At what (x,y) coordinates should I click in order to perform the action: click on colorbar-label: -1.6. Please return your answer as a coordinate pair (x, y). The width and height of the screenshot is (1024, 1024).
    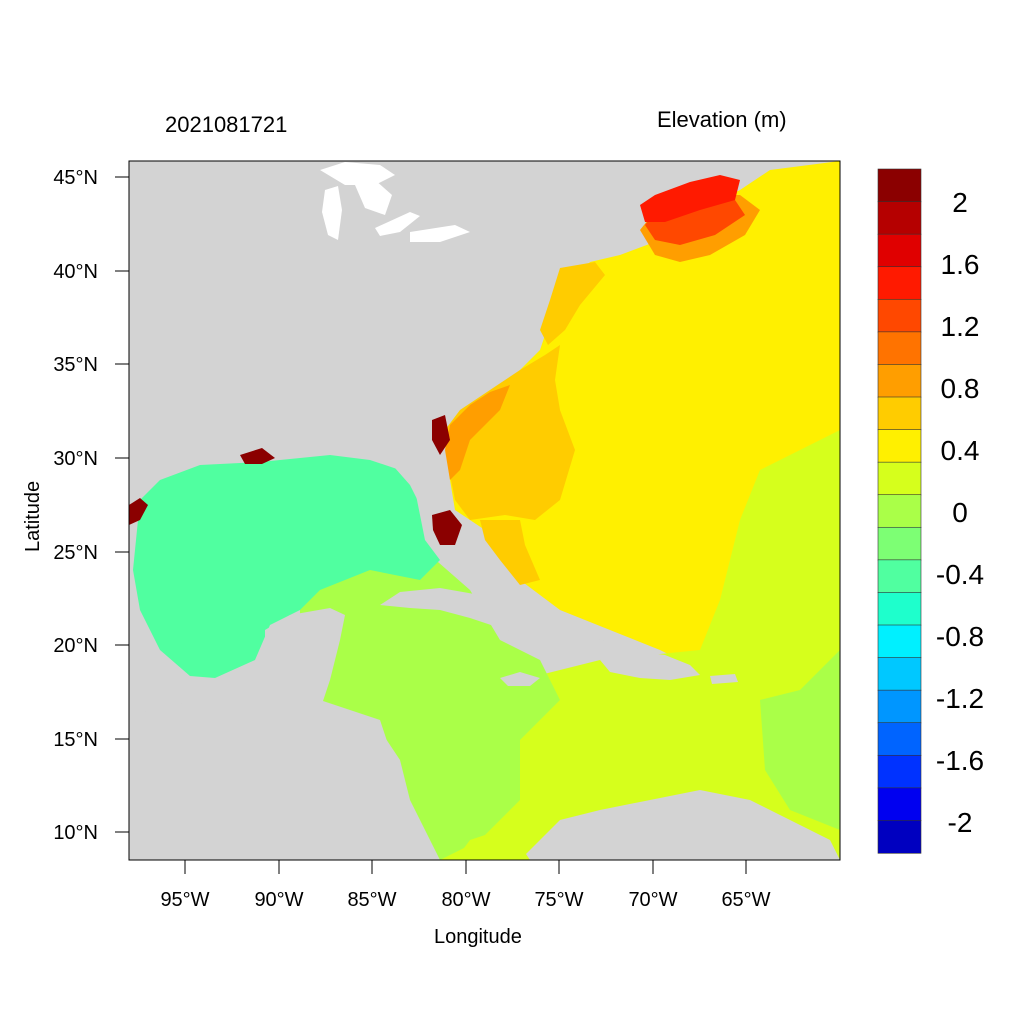
    Looking at the image, I should click on (960, 760).